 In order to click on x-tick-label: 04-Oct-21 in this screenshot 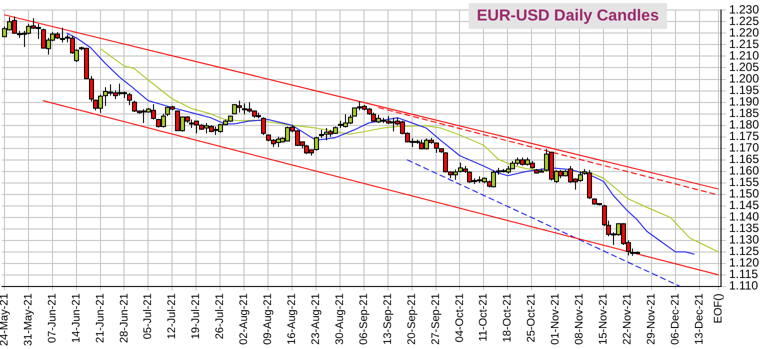, I will do `click(460, 317)`.